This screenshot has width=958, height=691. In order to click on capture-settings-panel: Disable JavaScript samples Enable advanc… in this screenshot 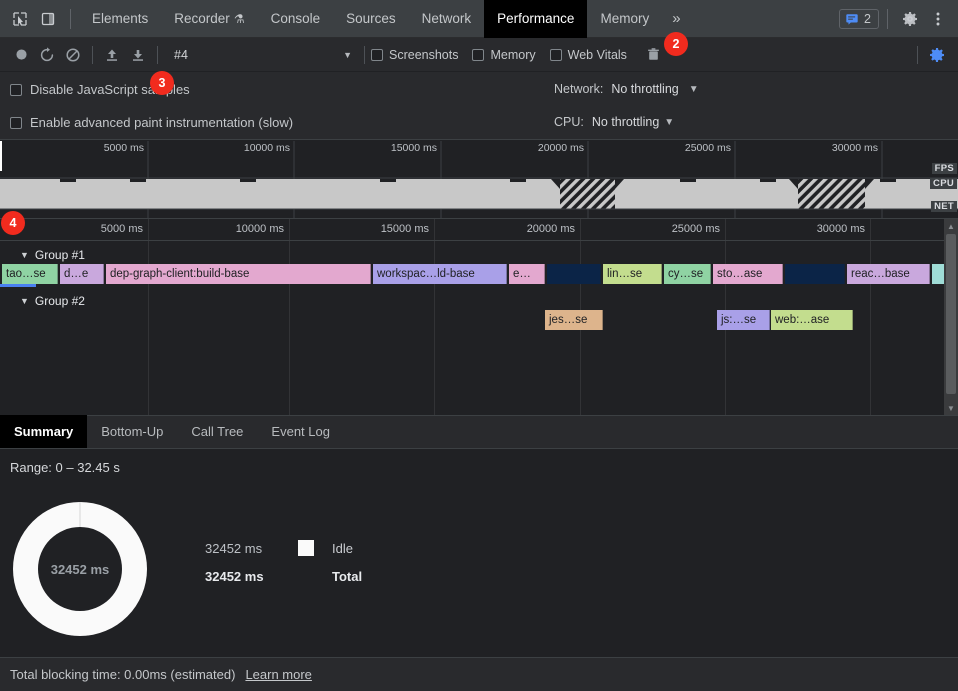, I will do `click(479, 106)`.